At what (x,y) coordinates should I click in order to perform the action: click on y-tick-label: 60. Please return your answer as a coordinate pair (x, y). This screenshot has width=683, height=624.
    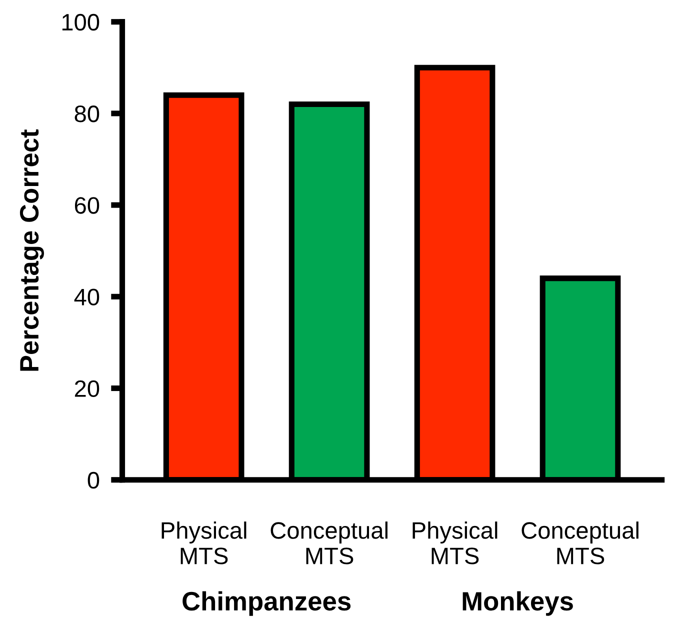
    Looking at the image, I should click on (87, 205).